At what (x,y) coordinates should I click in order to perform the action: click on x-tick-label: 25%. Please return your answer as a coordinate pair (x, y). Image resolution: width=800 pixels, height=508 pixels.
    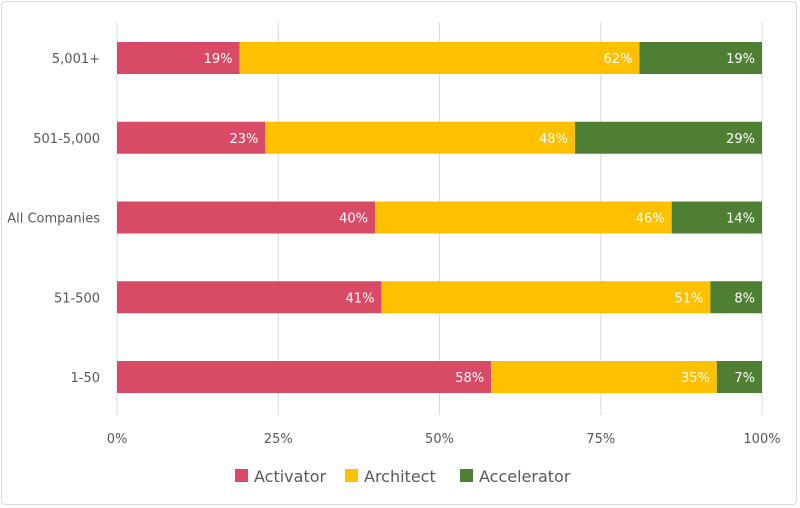
    Looking at the image, I should click on (278, 439).